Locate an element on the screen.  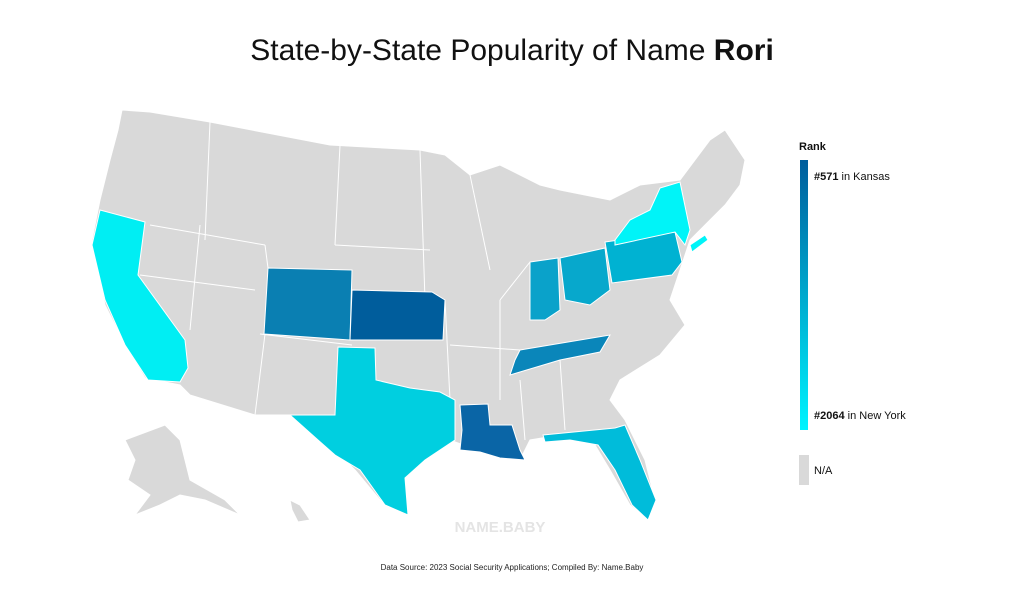
texas is located at coordinates (372, 431).